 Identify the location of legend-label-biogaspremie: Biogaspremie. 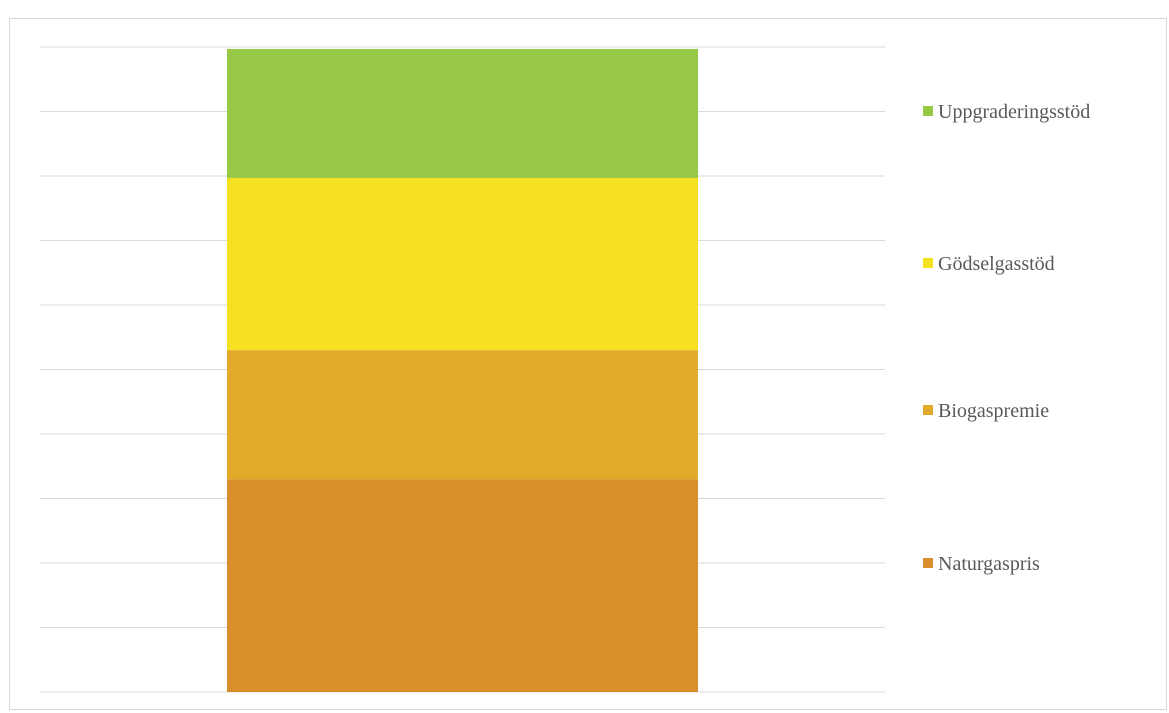
(993, 411).